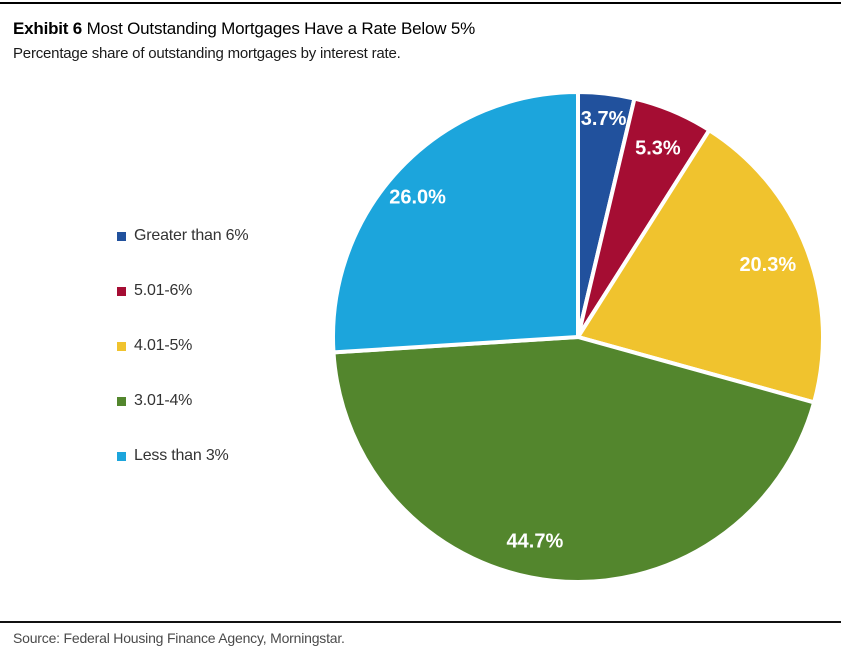 The height and width of the screenshot is (652, 841). Describe the element at coordinates (163, 290) in the screenshot. I see `legend-label: 5.01-6%` at that location.